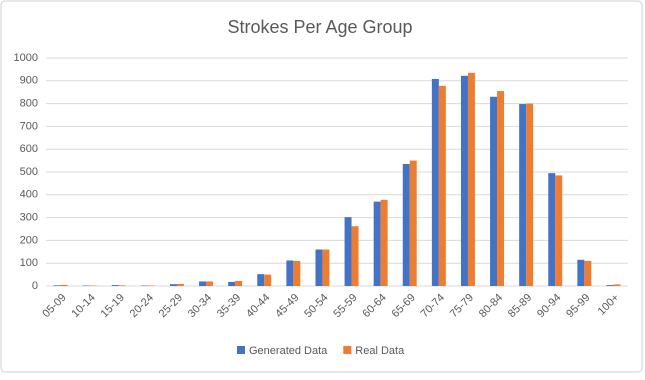 This screenshot has height=380, width=645. What do you see at coordinates (29, 218) in the screenshot?
I see `y-tick-label: 300` at bounding box center [29, 218].